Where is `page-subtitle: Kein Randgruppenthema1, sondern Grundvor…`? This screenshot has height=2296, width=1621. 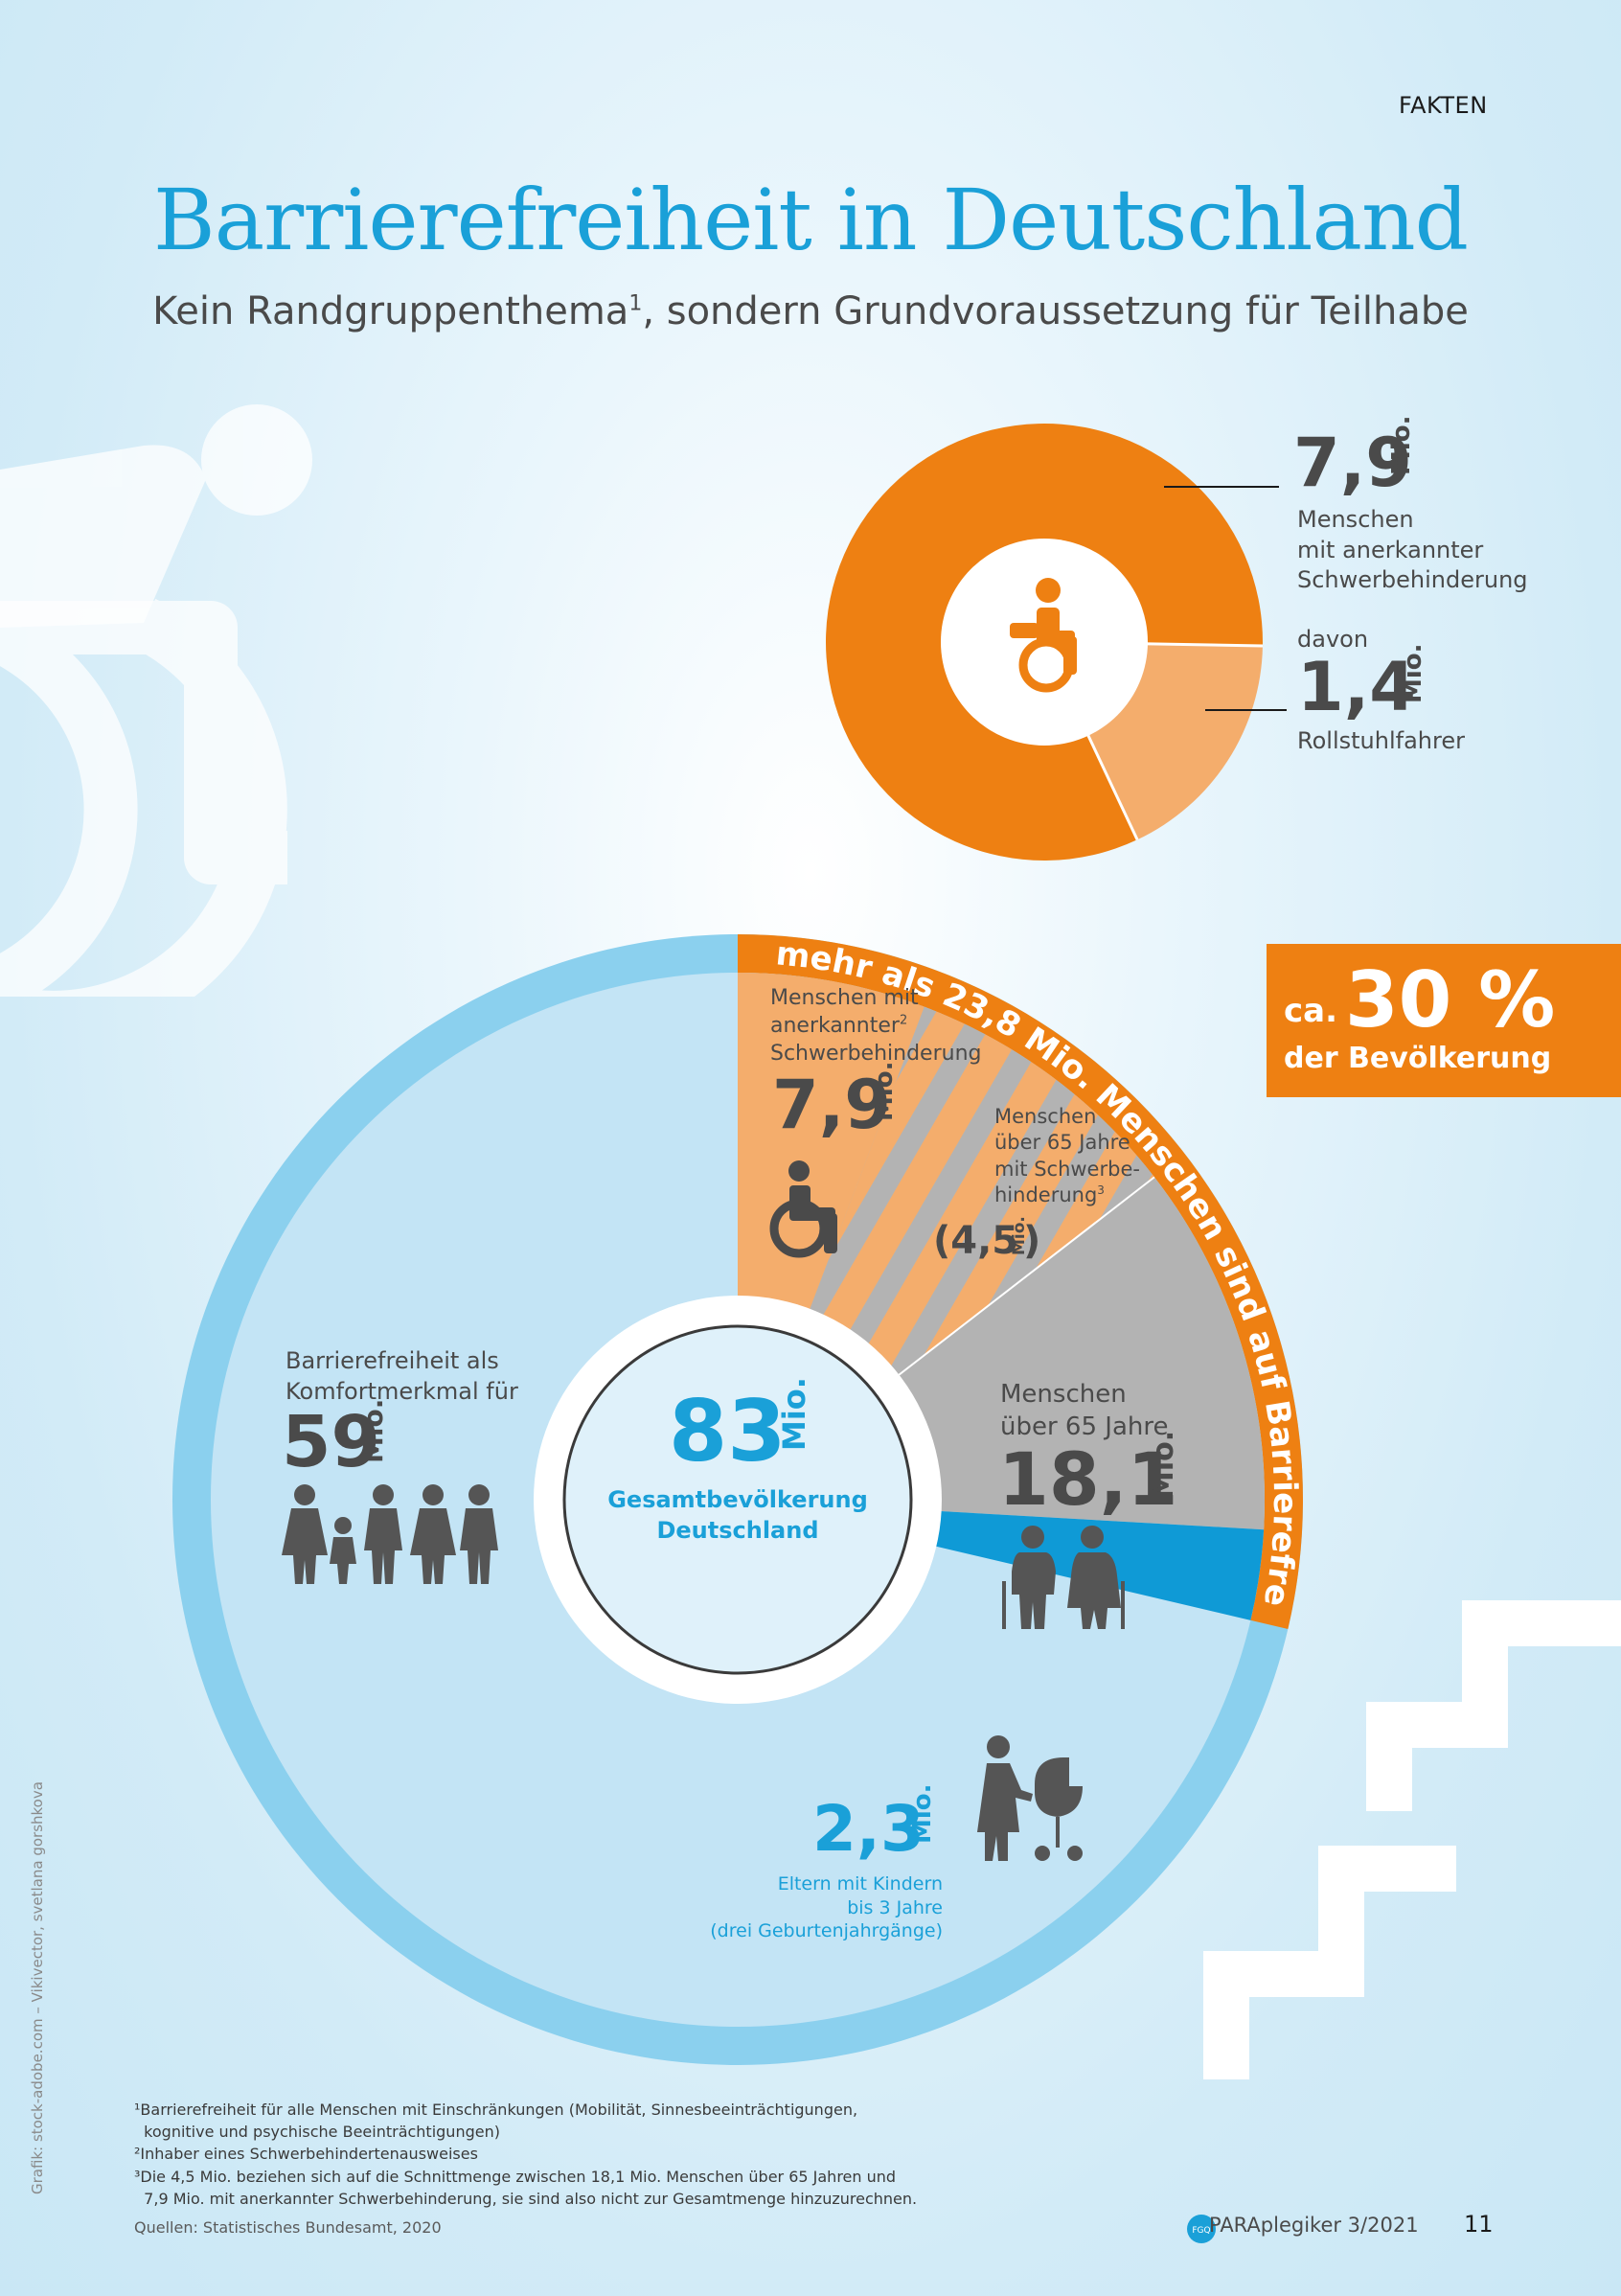
page-subtitle: Kein Randgruppenthema1, sondern Grundvor… is located at coordinates (811, 311).